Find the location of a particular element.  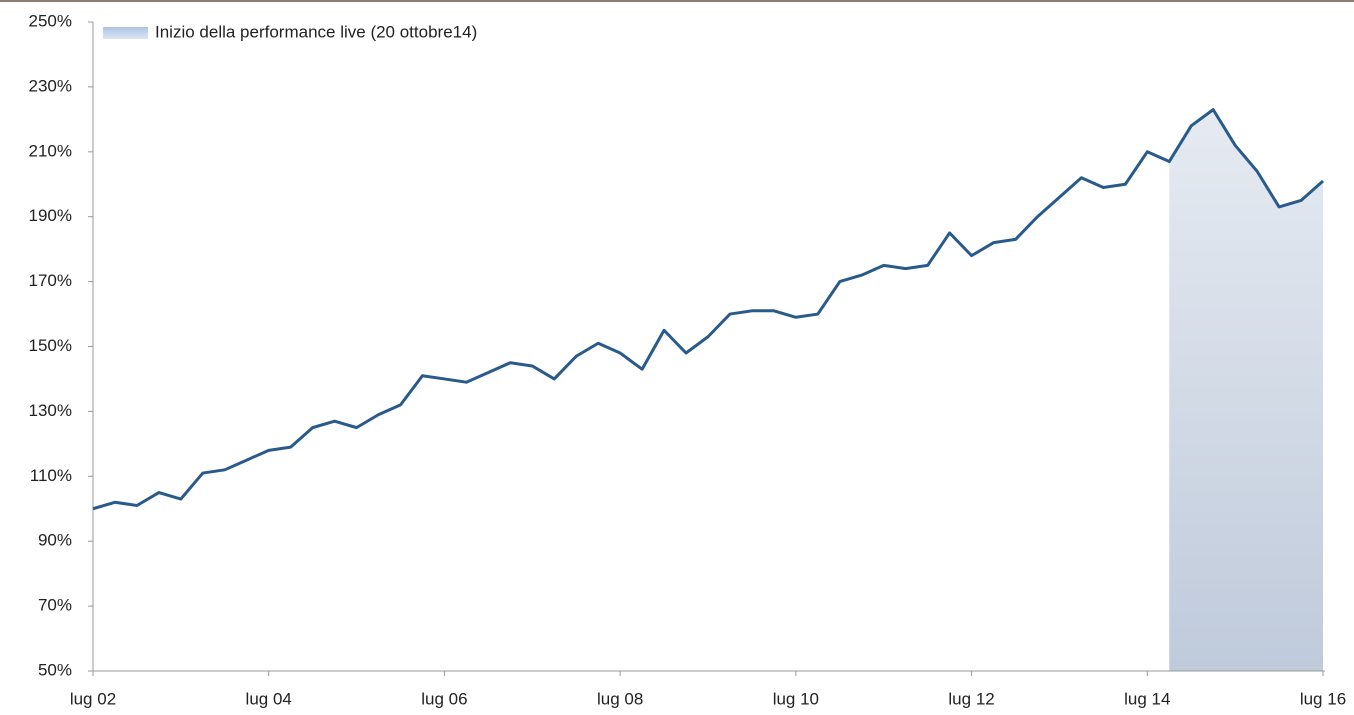

x-tick-label: lug 02 is located at coordinates (93, 698).